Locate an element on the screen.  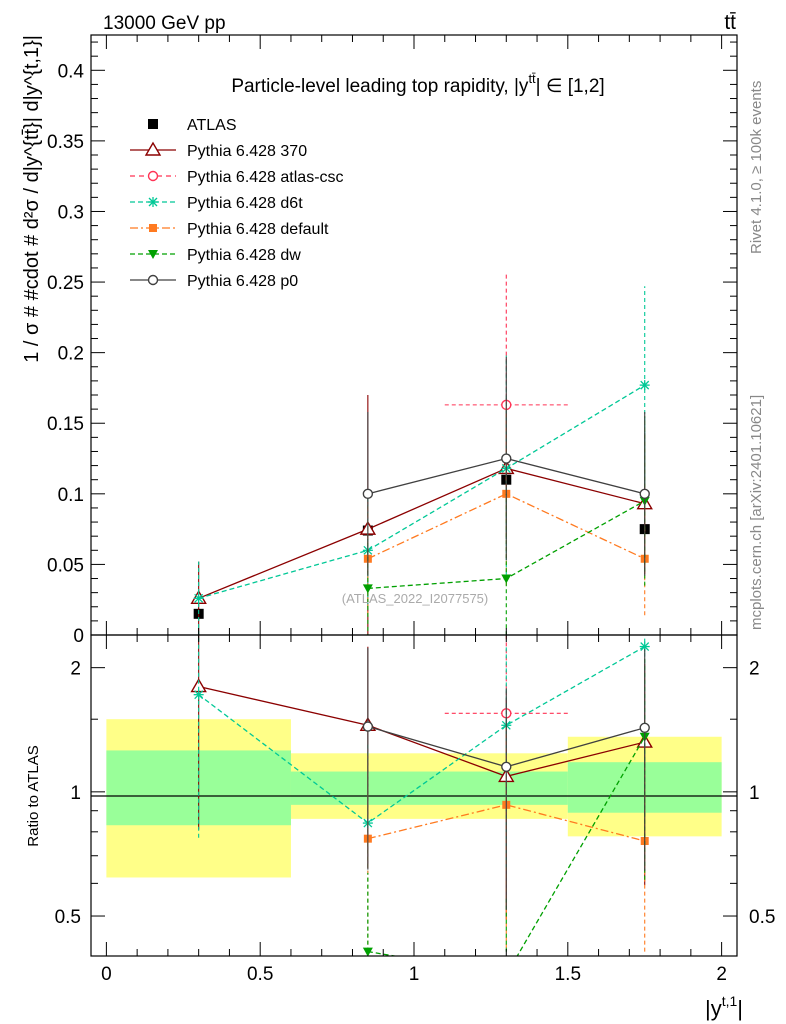
legend-marker-pythia-6-428-dw is located at coordinates (153, 254).